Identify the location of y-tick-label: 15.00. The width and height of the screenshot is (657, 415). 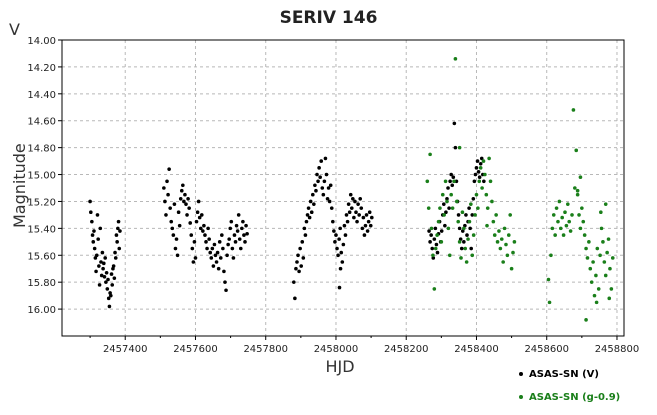
(41, 176).